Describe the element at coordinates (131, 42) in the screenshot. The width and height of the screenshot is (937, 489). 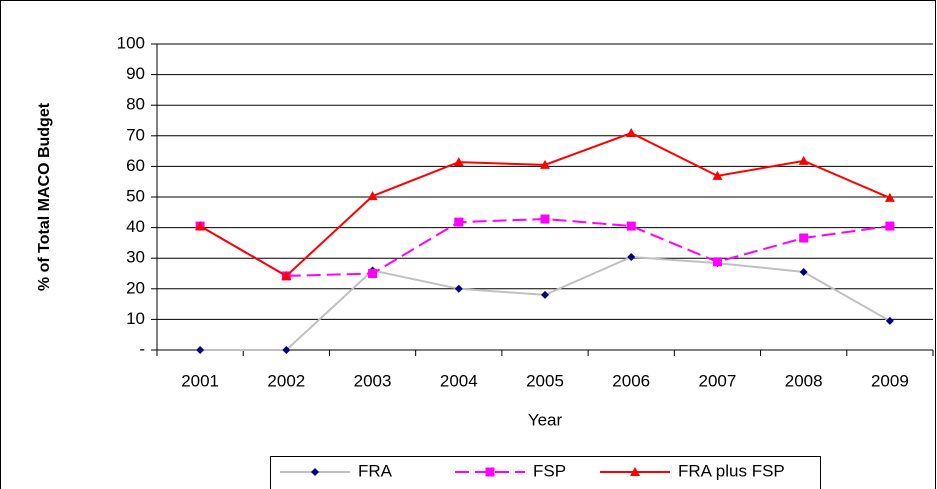
I see `y-tick-label: 100` at that location.